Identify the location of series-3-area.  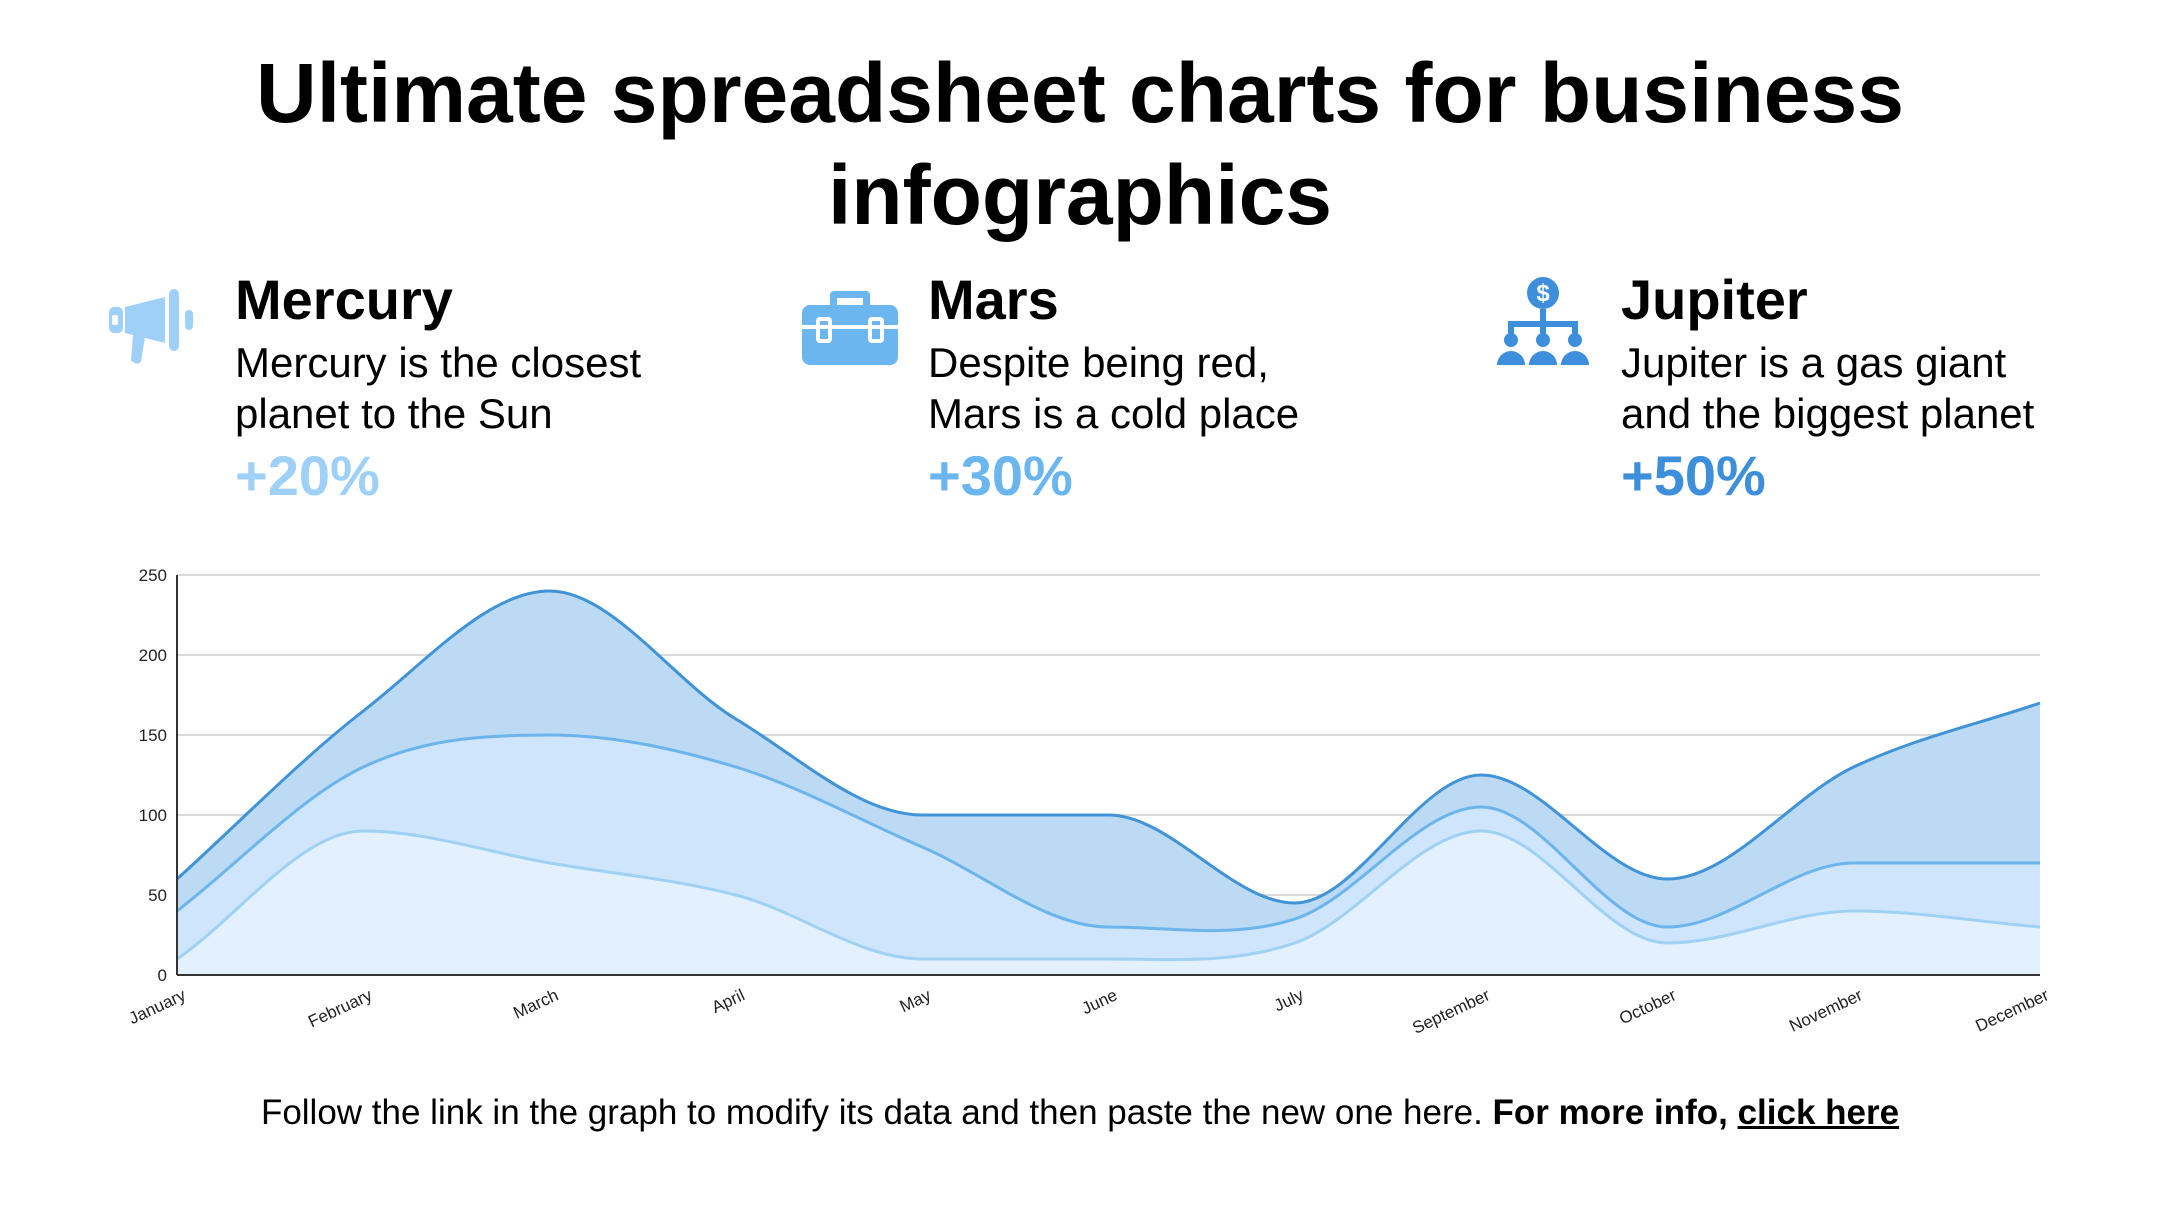
(1108, 903).